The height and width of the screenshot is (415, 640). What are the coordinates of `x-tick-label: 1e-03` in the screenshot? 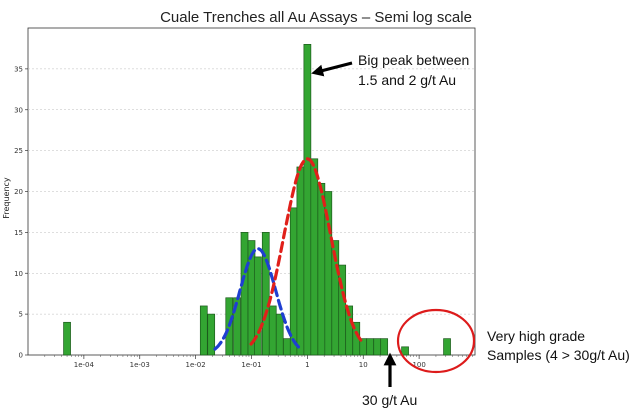 It's located at (140, 365).